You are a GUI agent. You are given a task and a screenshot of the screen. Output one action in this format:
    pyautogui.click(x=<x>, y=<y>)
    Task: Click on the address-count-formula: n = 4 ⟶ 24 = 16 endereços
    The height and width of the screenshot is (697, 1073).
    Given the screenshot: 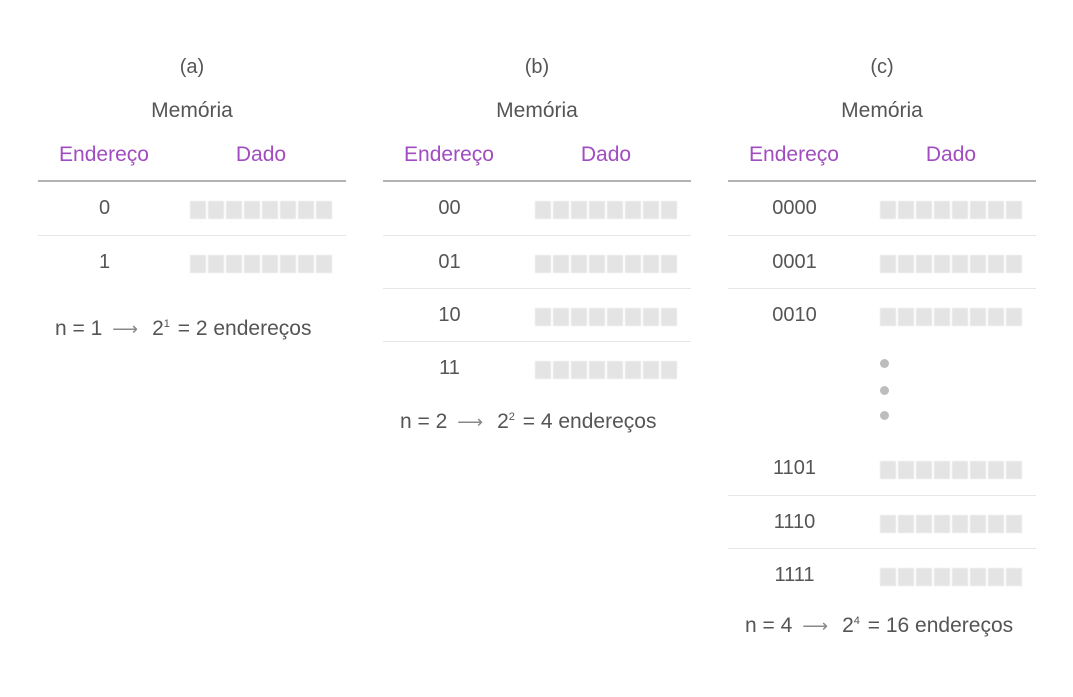 What is the action you would take?
    pyautogui.click(x=895, y=626)
    